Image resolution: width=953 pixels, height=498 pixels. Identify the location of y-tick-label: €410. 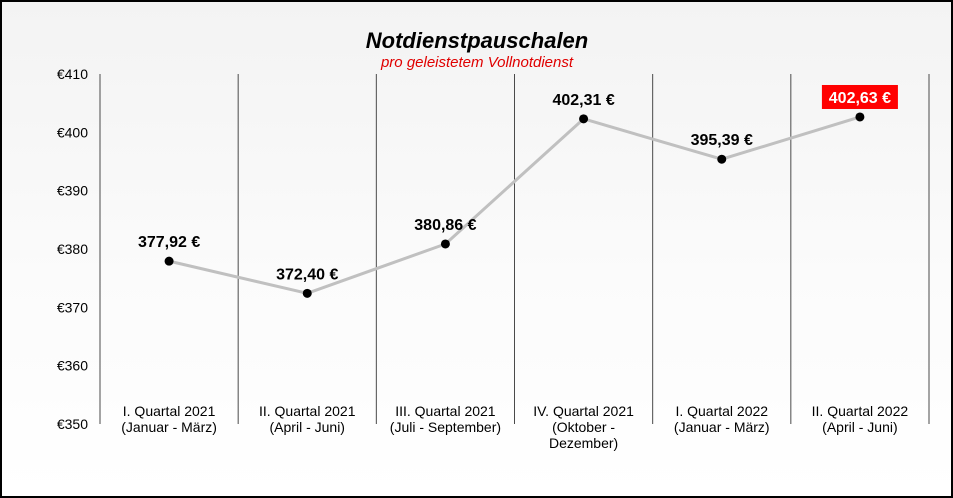
(72, 74).